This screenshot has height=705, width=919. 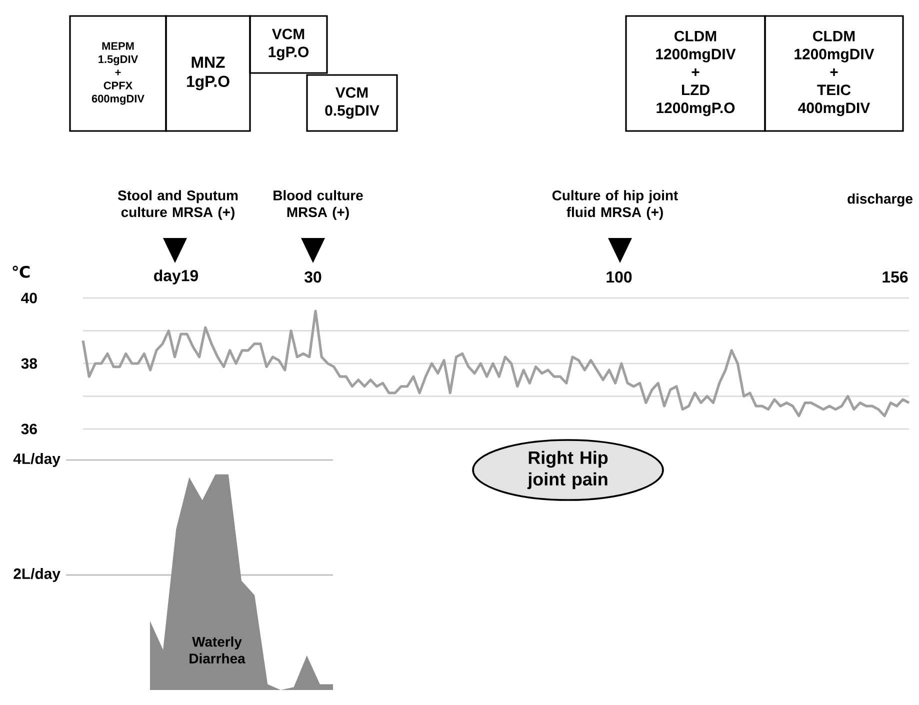 I want to click on text: Culture of hip joint fluid MRSA (+), so click(x=615, y=205).